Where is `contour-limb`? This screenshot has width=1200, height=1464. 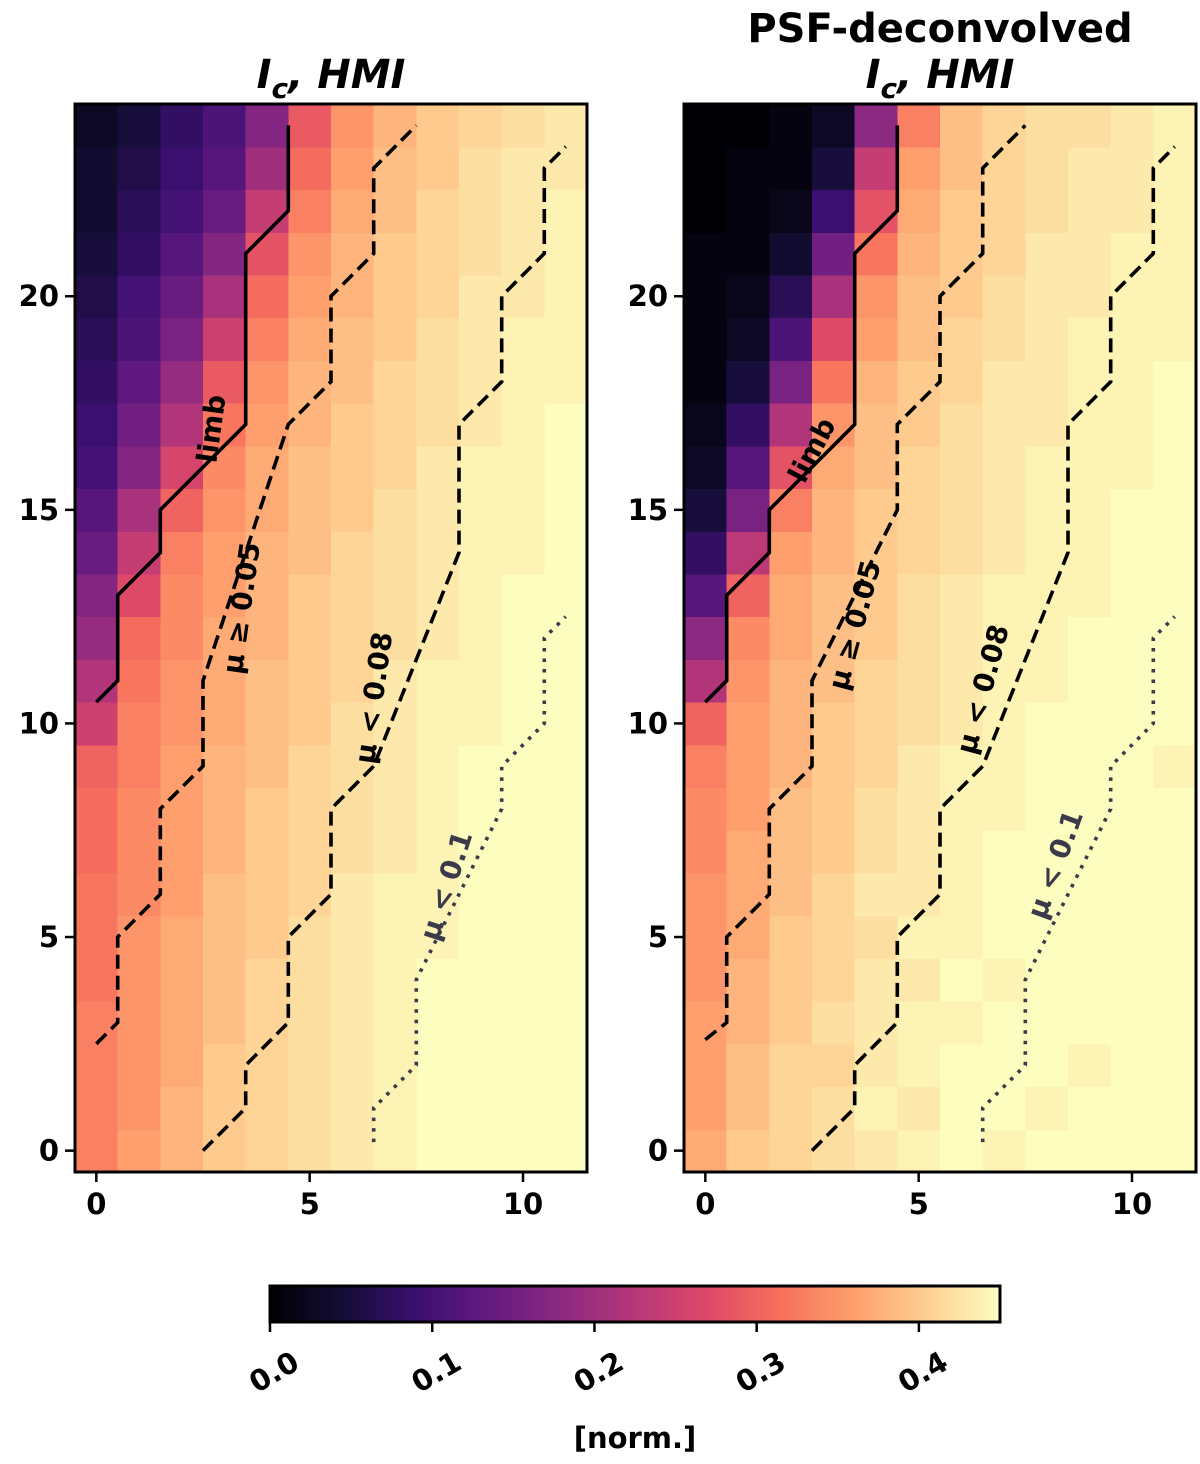
contour-limb is located at coordinates (802, 414).